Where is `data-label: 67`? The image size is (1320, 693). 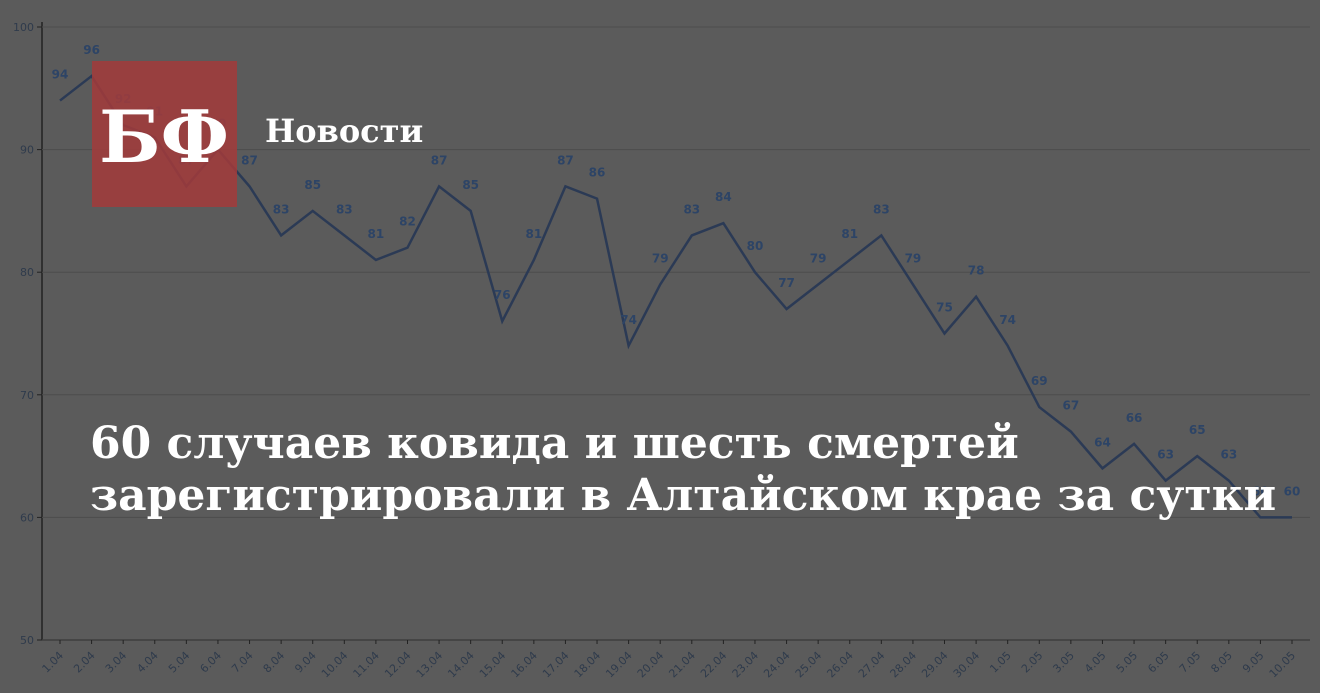 data-label: 67 is located at coordinates (1071, 406).